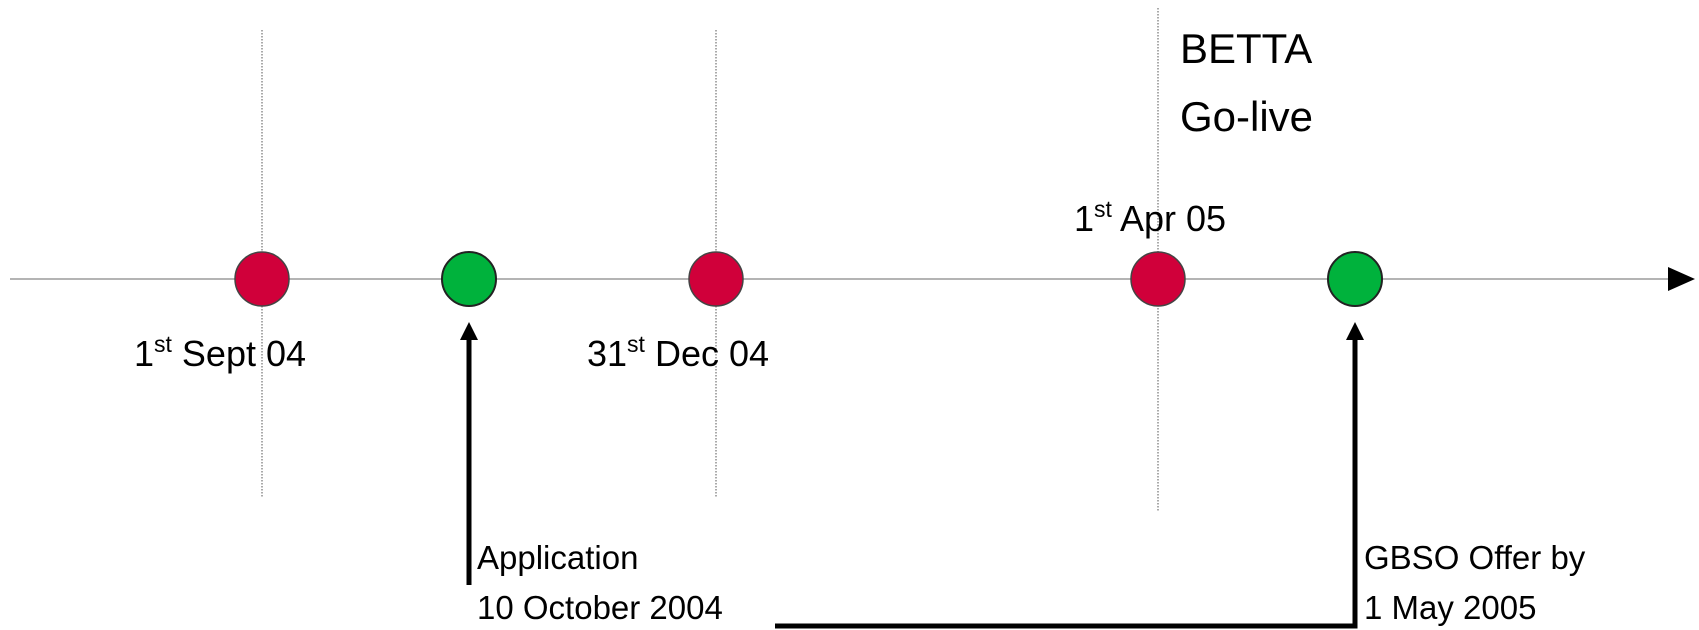 The width and height of the screenshot is (1699, 630). I want to click on event-dot-offer, so click(1355, 279).